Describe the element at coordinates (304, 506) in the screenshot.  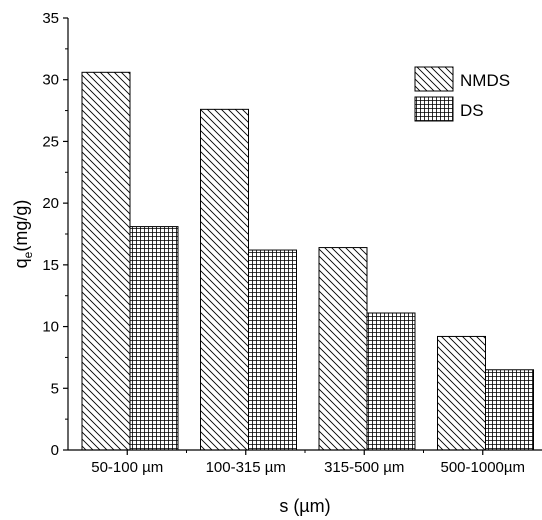
I see `x-axis-title: s (µm)` at that location.